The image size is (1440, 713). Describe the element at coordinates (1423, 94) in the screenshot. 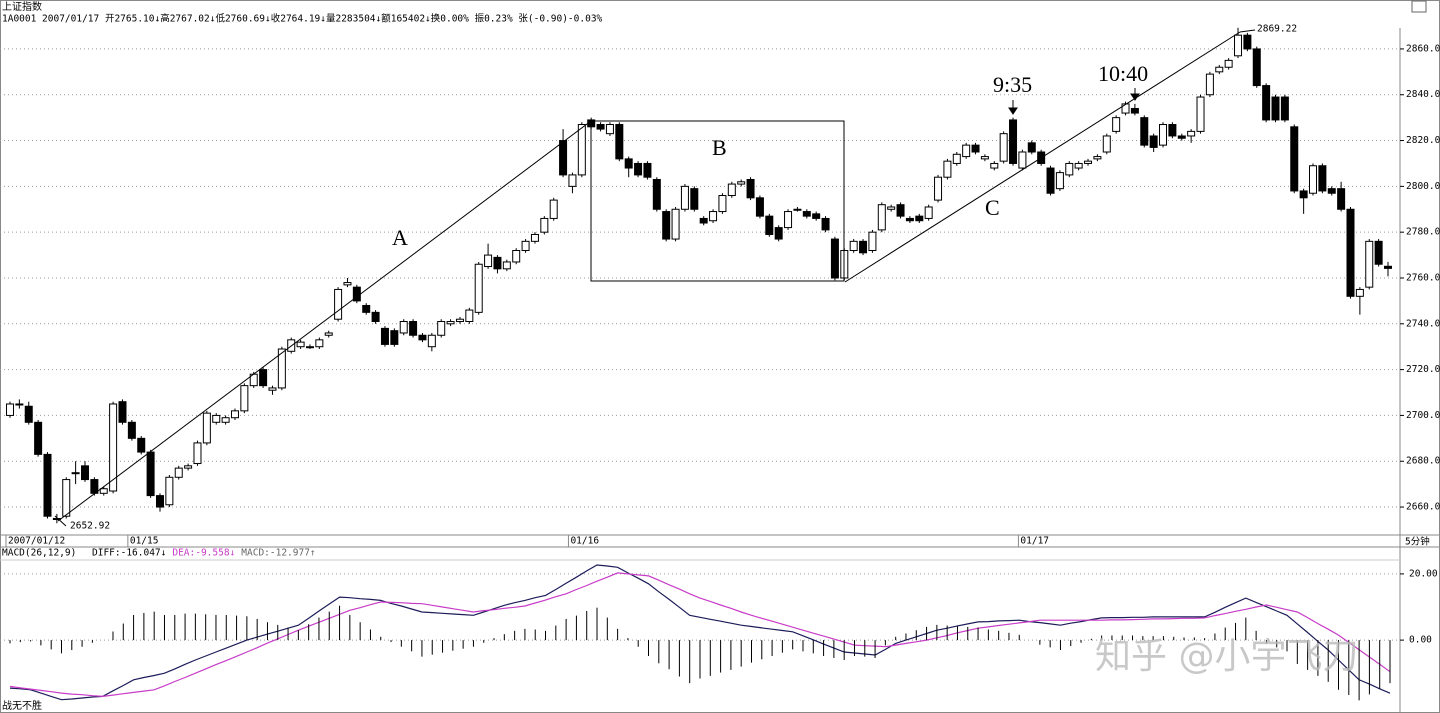

I see `y-tick-label: 2840.00` at that location.